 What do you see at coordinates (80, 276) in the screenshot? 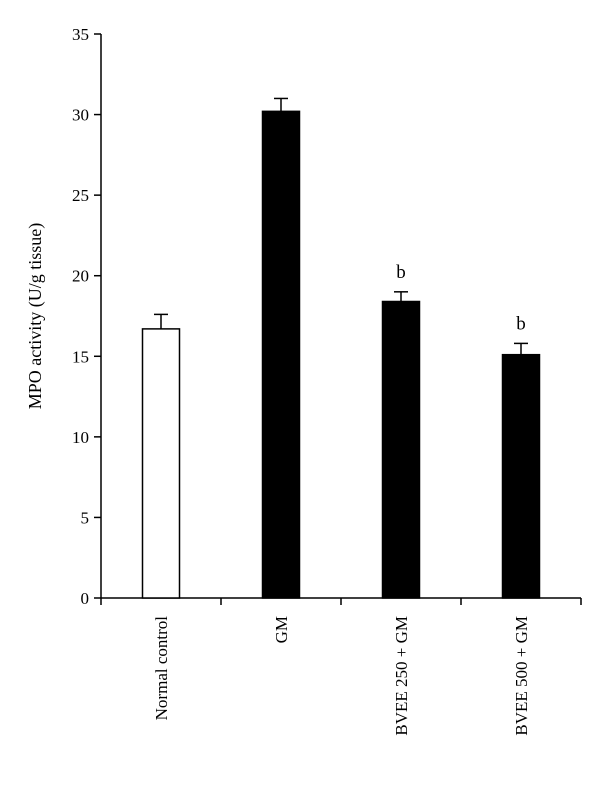
I see `y-tick-label: 20` at bounding box center [80, 276].